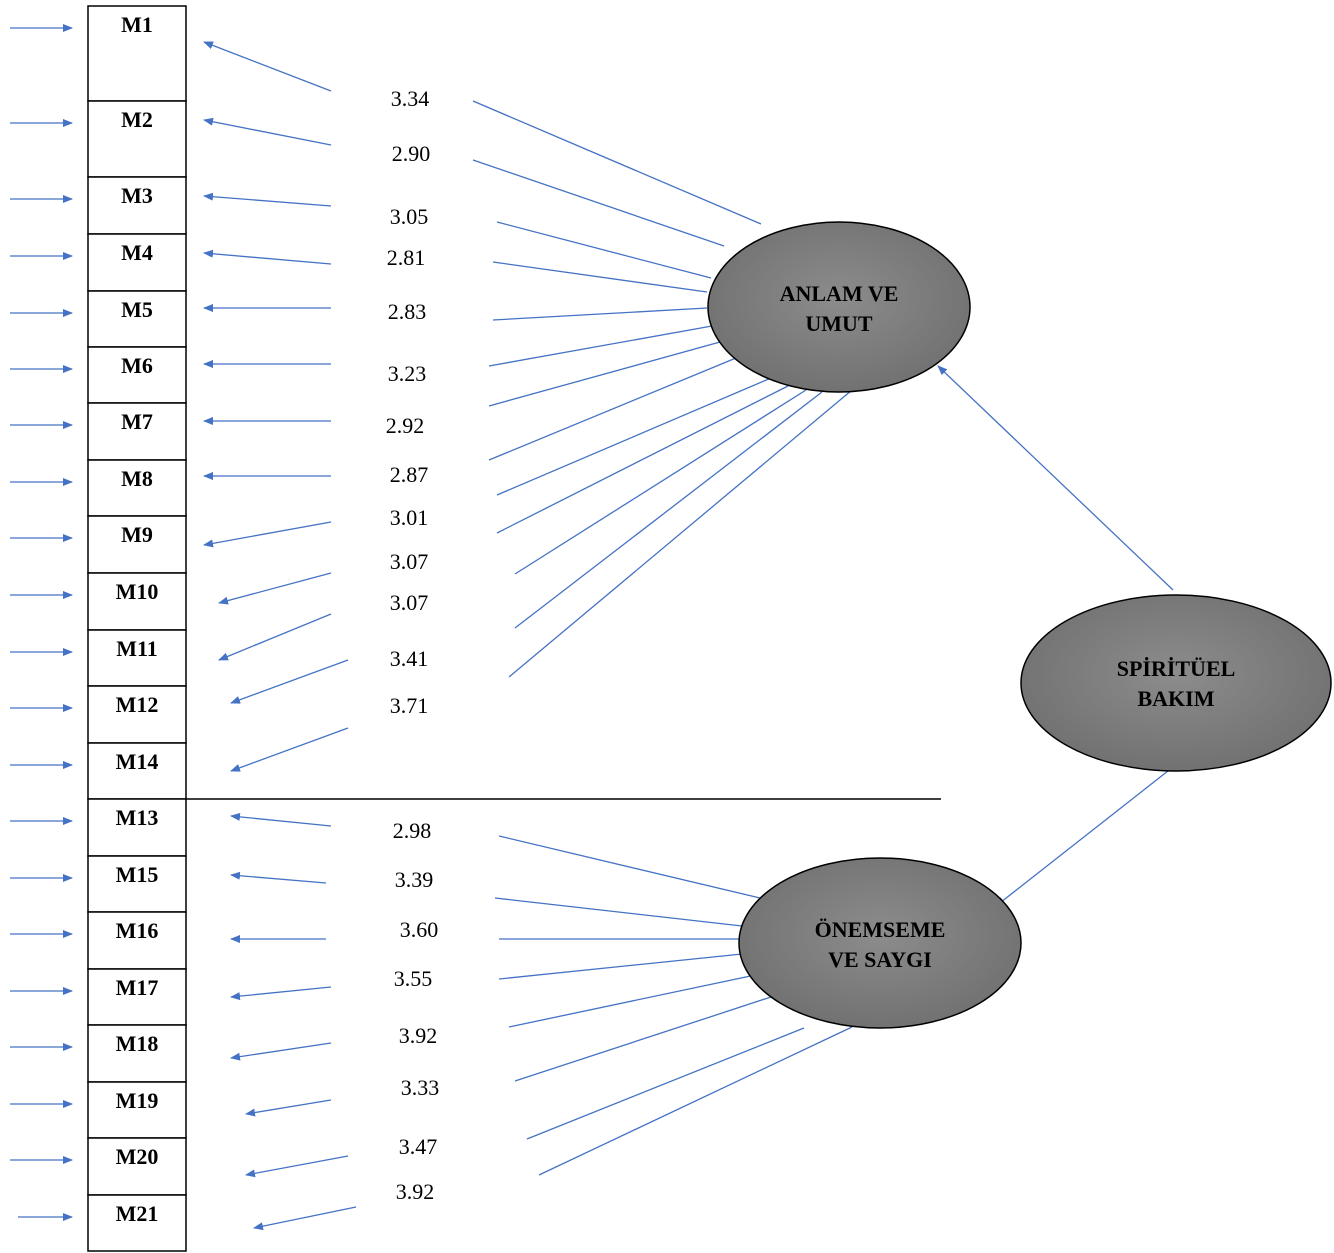 Image resolution: width=1334 pixels, height=1253 pixels. I want to click on item-box-m8: M8, so click(137, 488).